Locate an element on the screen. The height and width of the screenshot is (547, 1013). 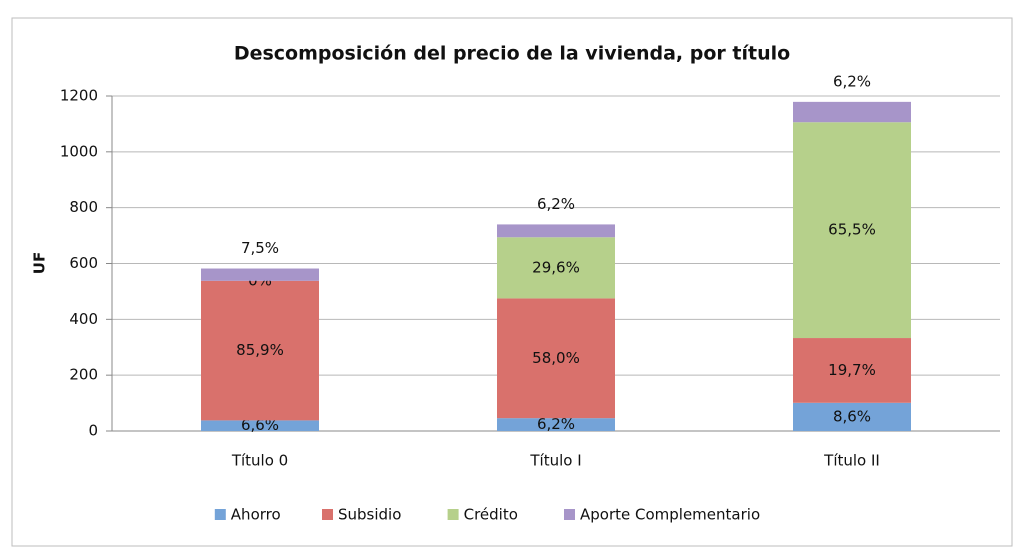
x-tick-label: Título II is located at coordinates (851, 461).